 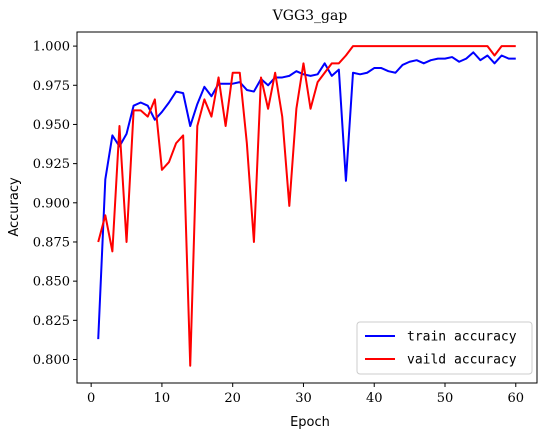 What do you see at coordinates (232, 398) in the screenshot?
I see `x-tick-label: 20` at bounding box center [232, 398].